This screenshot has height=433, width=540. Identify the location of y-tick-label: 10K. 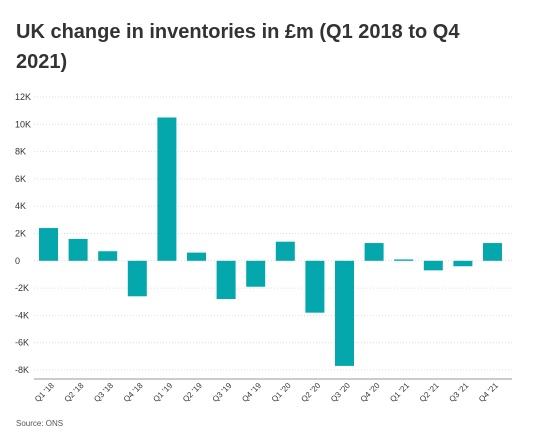
(23, 124).